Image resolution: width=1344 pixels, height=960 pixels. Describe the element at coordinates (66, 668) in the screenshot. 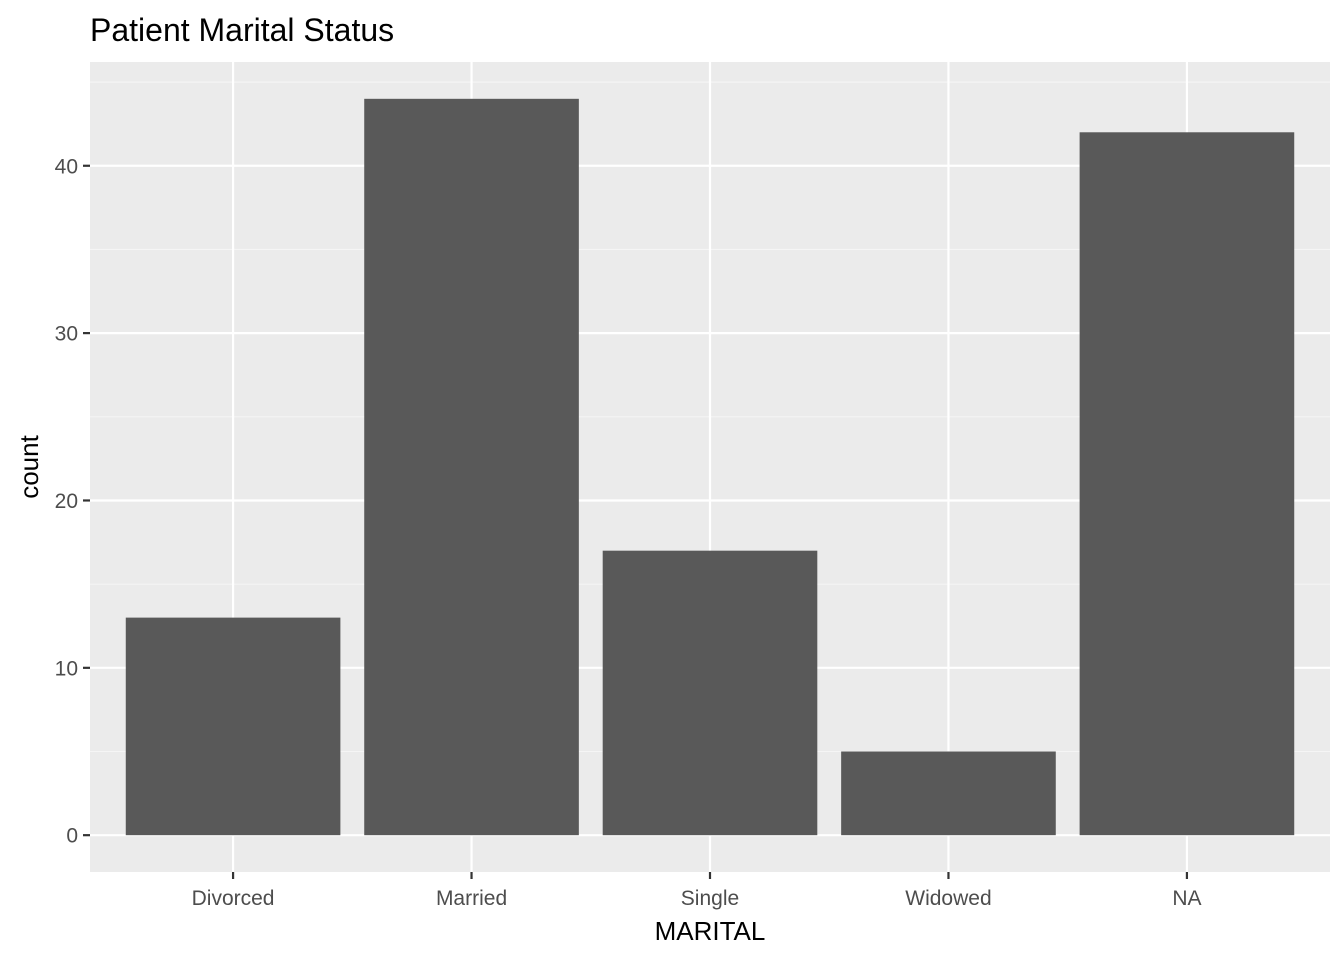

I see `y-tick-label: 10` at that location.